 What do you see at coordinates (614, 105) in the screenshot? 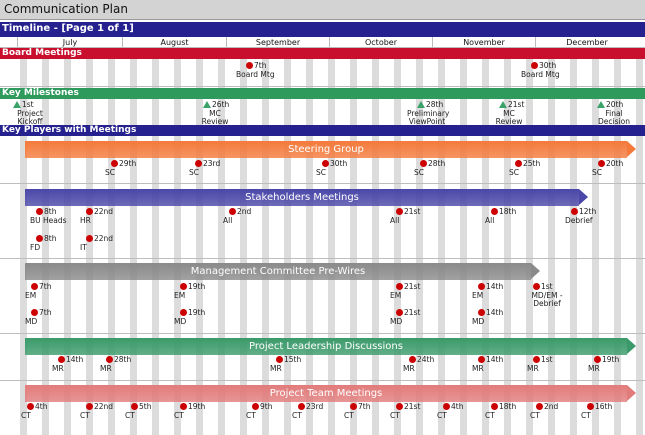
I see `milestone-date: 20th` at bounding box center [614, 105].